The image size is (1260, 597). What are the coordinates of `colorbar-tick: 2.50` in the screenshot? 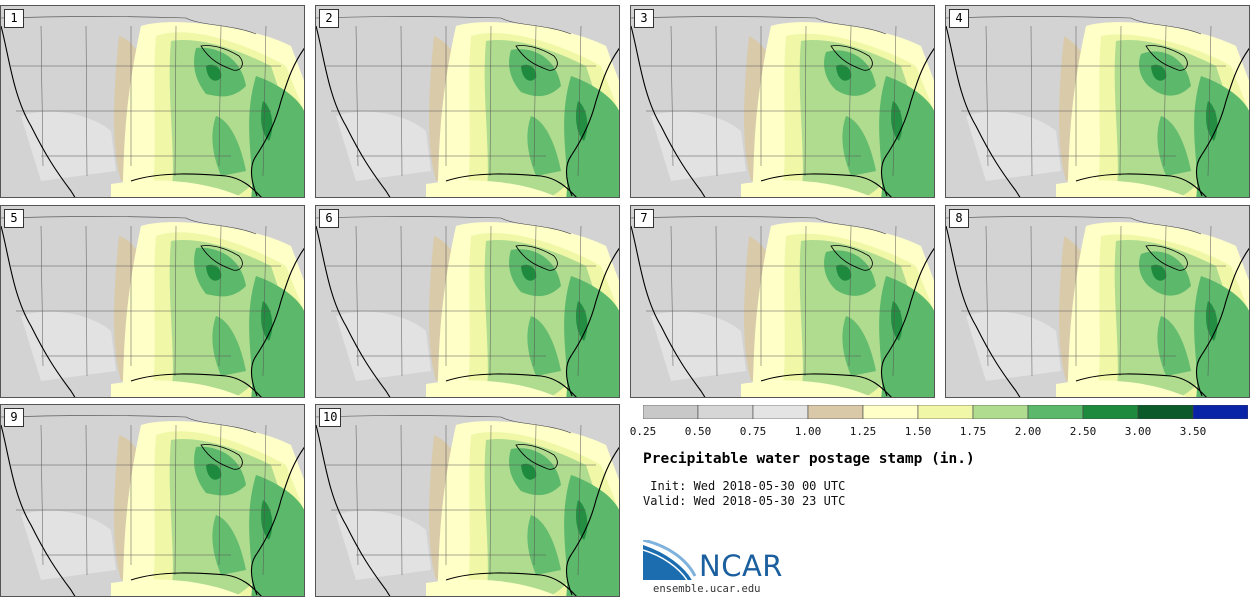 It's located at (1083, 431).